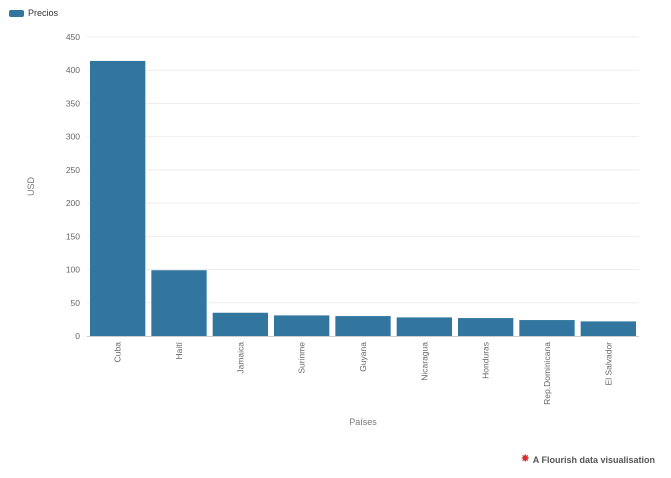  Describe the element at coordinates (608, 364) in the screenshot. I see `x-tick-label: El Salvador` at that location.